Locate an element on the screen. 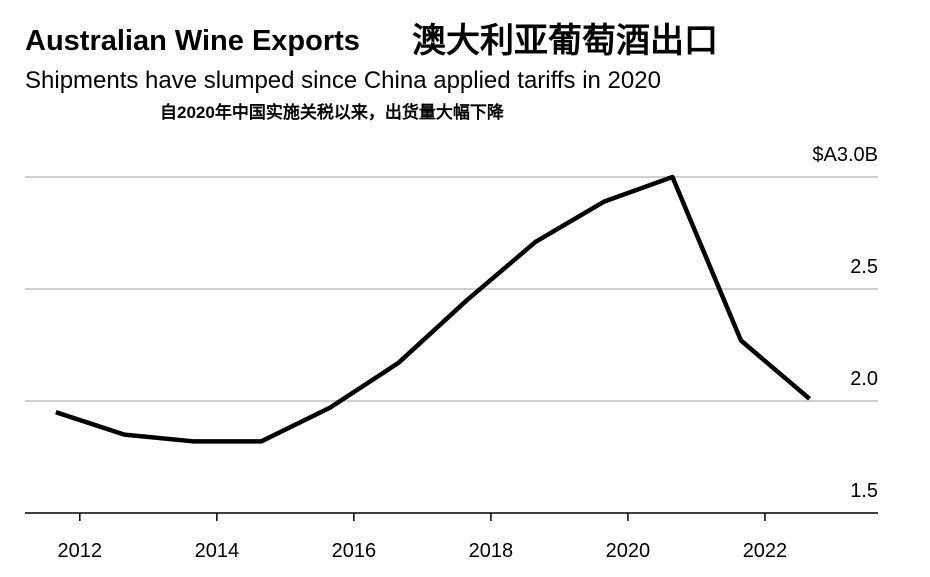 This screenshot has width=930, height=577. x-tick-label: 2020 is located at coordinates (628, 551).